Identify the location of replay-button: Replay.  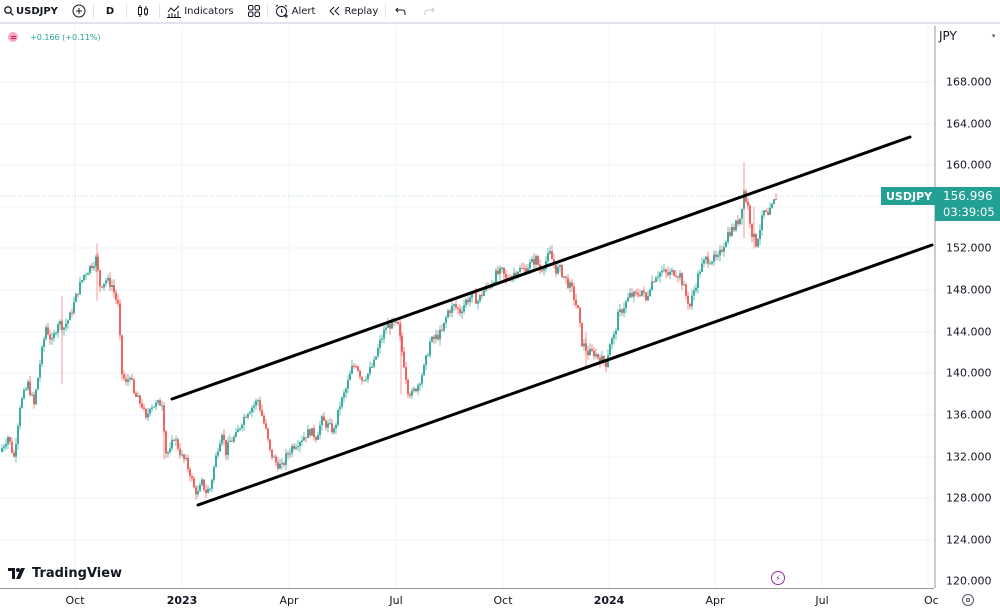
(353, 11).